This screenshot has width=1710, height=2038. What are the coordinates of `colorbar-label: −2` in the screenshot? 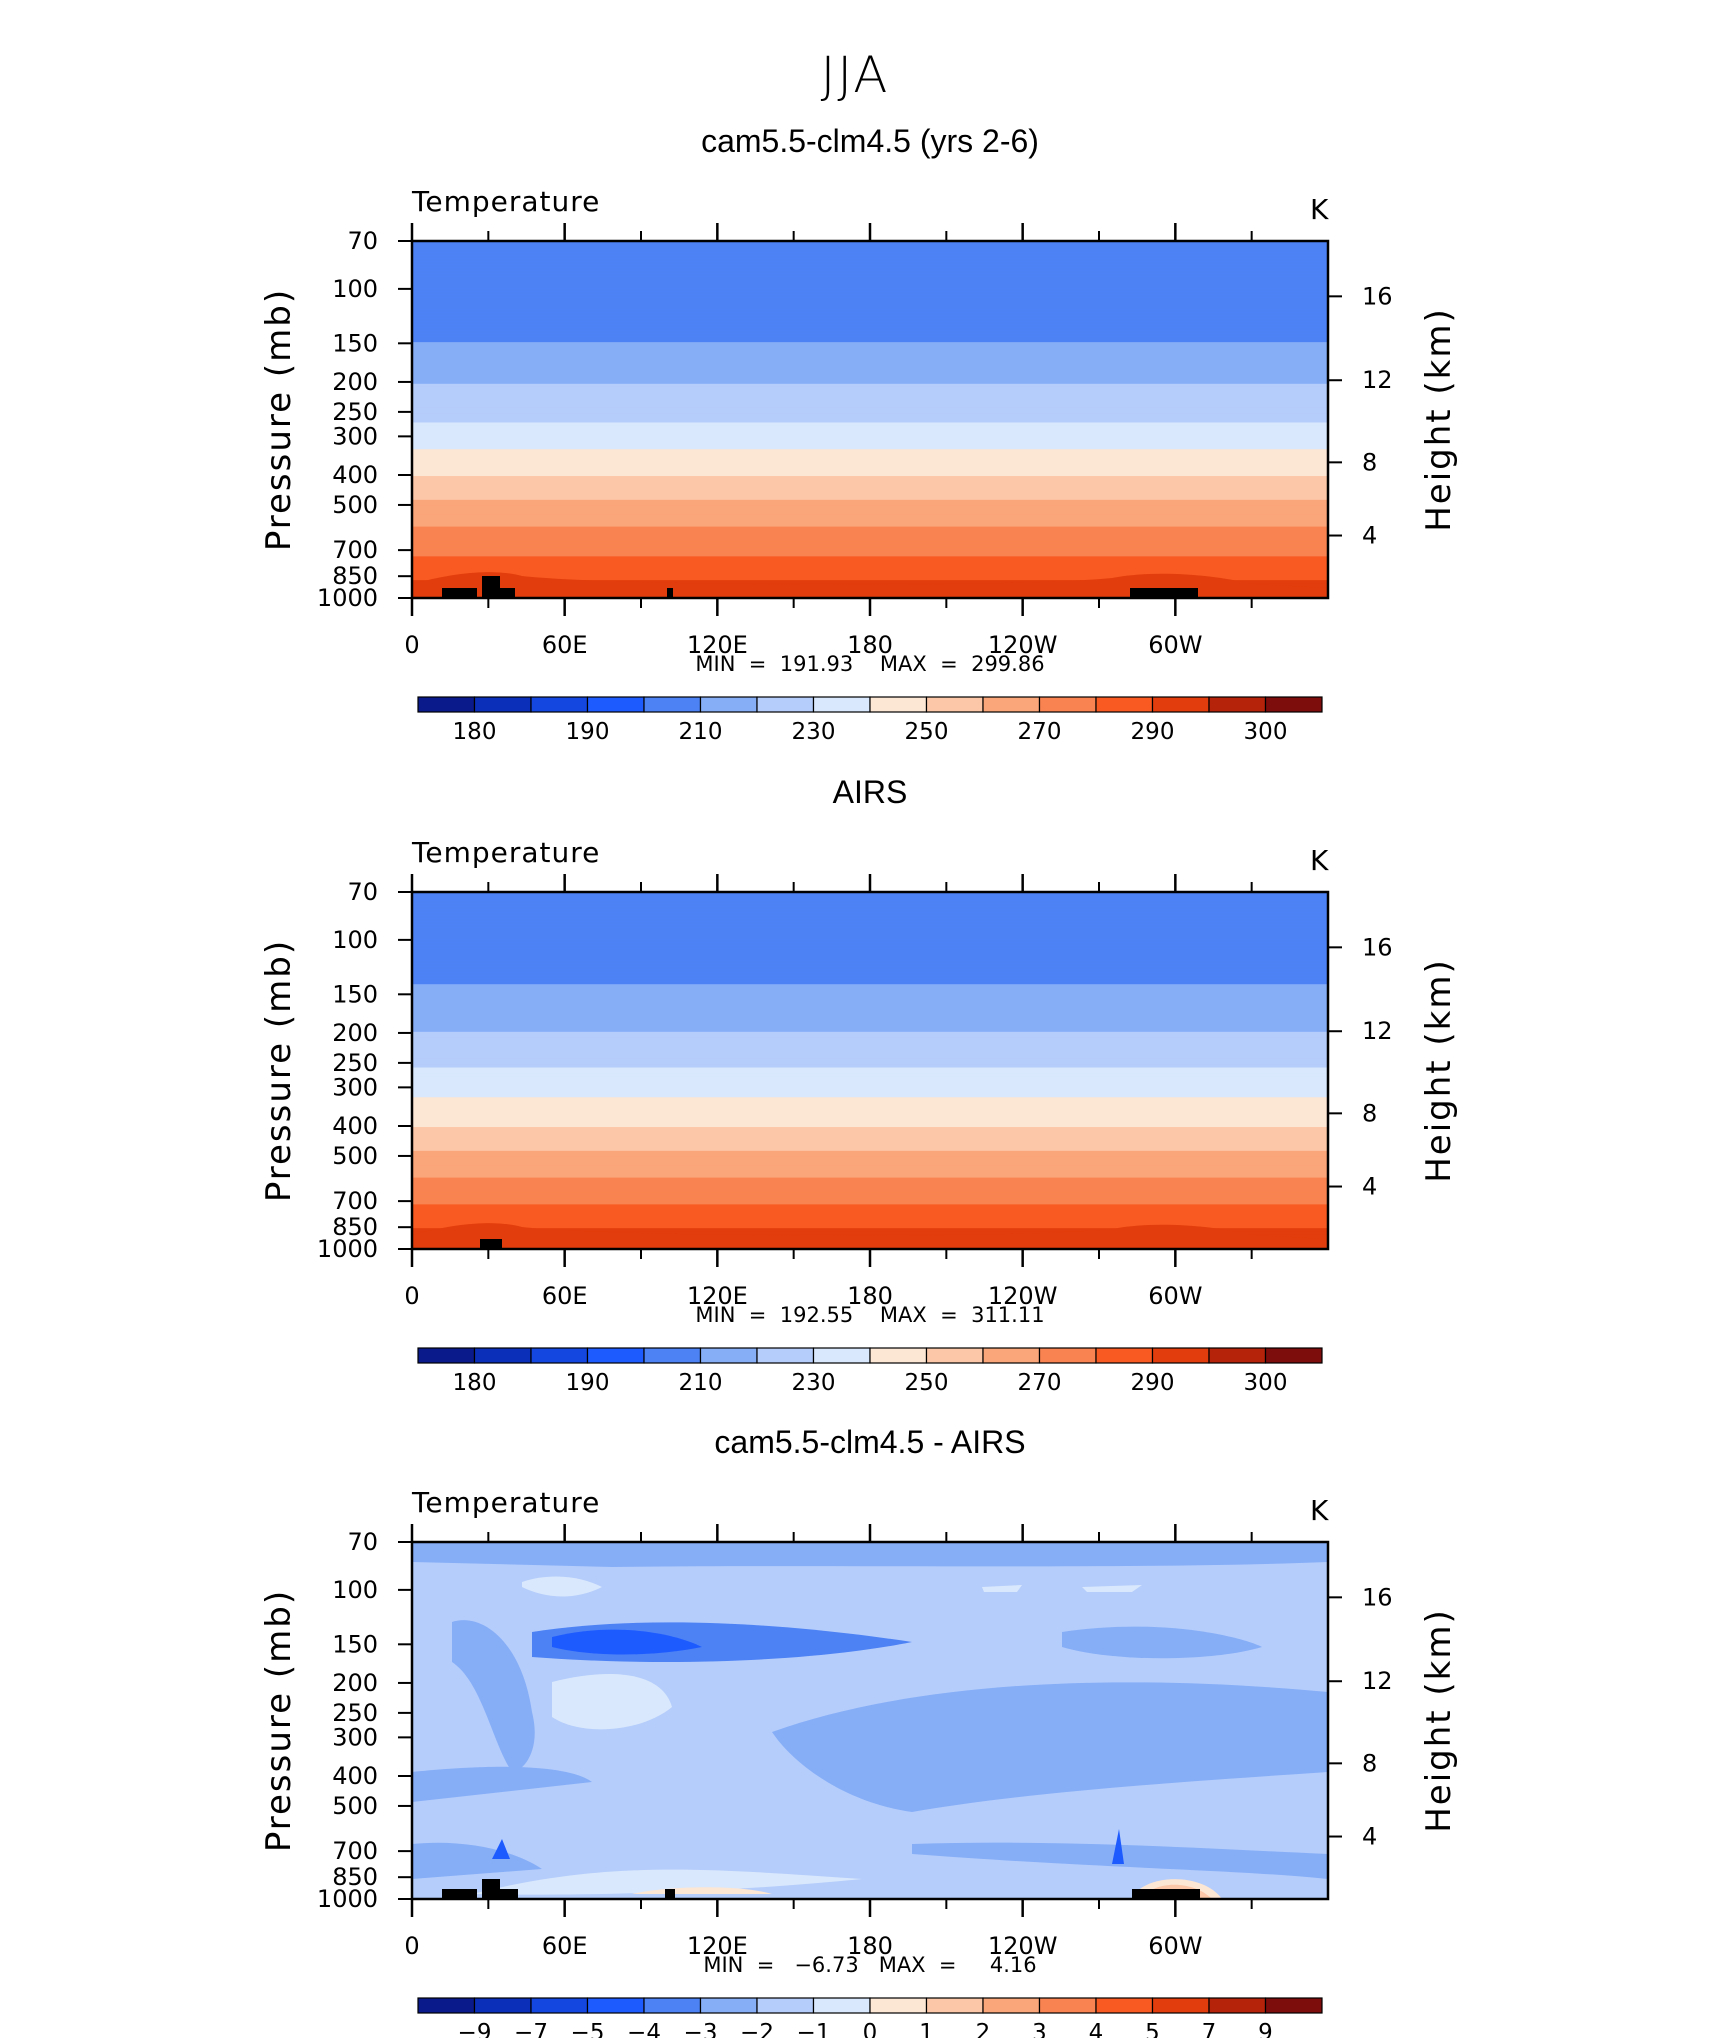 It's located at (757, 2029).